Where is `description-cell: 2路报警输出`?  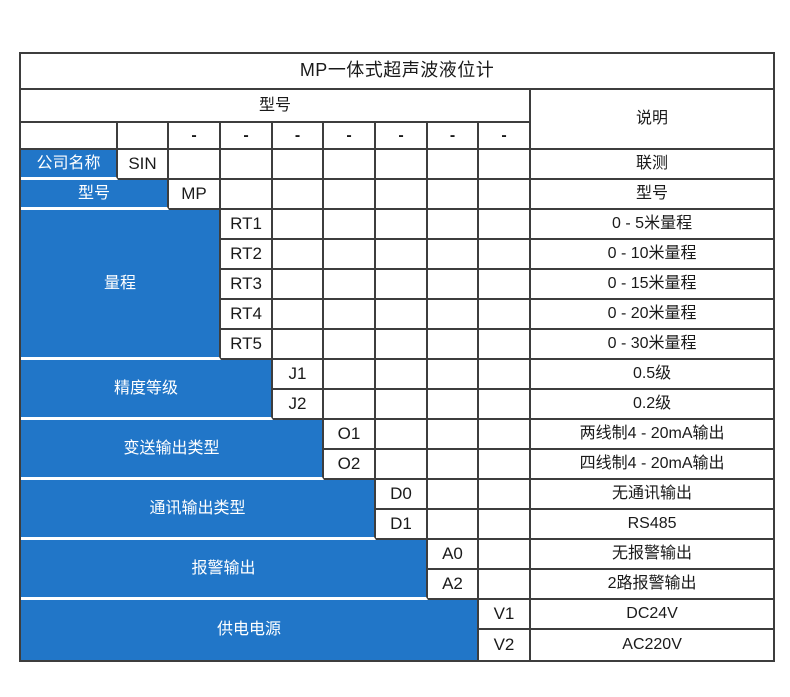
description-cell: 2路报警输出 is located at coordinates (652, 585).